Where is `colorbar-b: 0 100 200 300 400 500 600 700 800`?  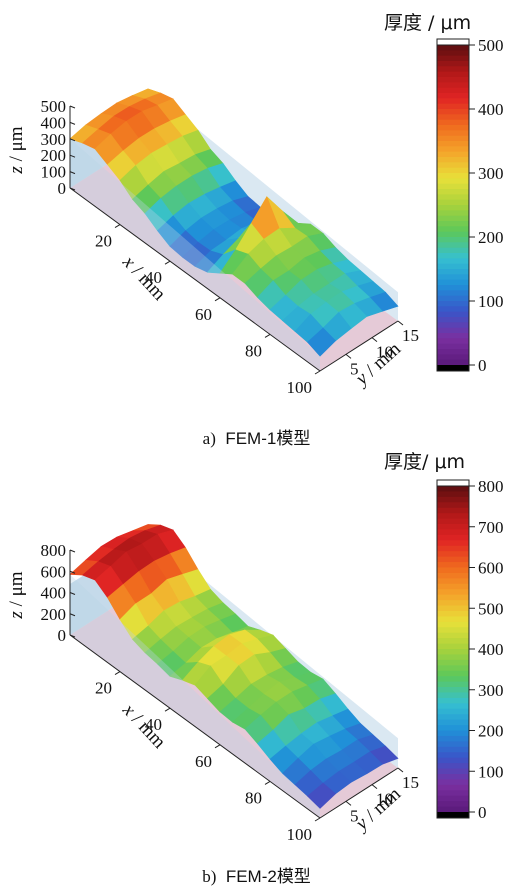
colorbar-b: 0 100 200 300 400 500 600 700 800 is located at coordinates (470, 649).